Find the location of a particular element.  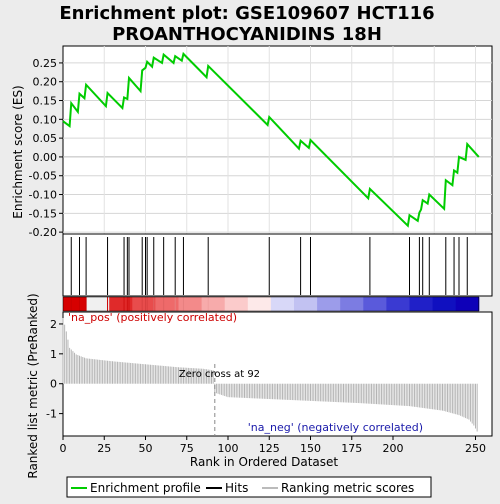

x-tick-label: 100 is located at coordinates (228, 448).